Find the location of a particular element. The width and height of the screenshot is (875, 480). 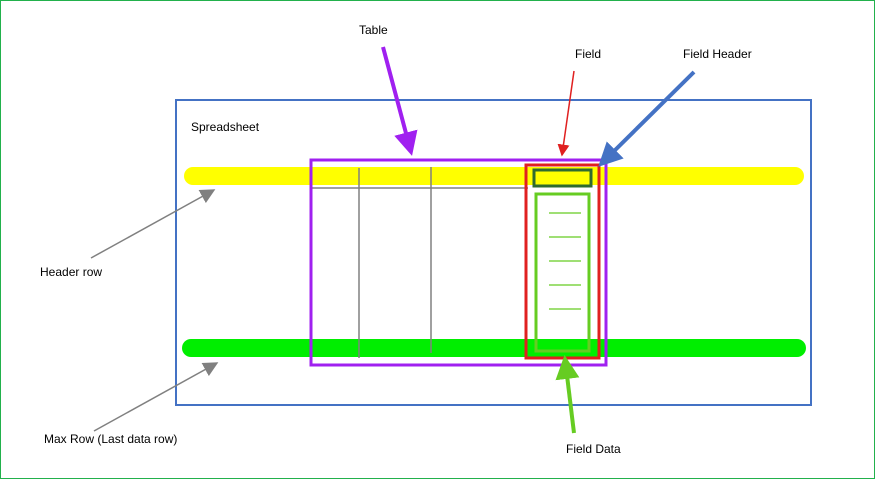

max-row-label: Max Row (Last data row) is located at coordinates (111, 439).